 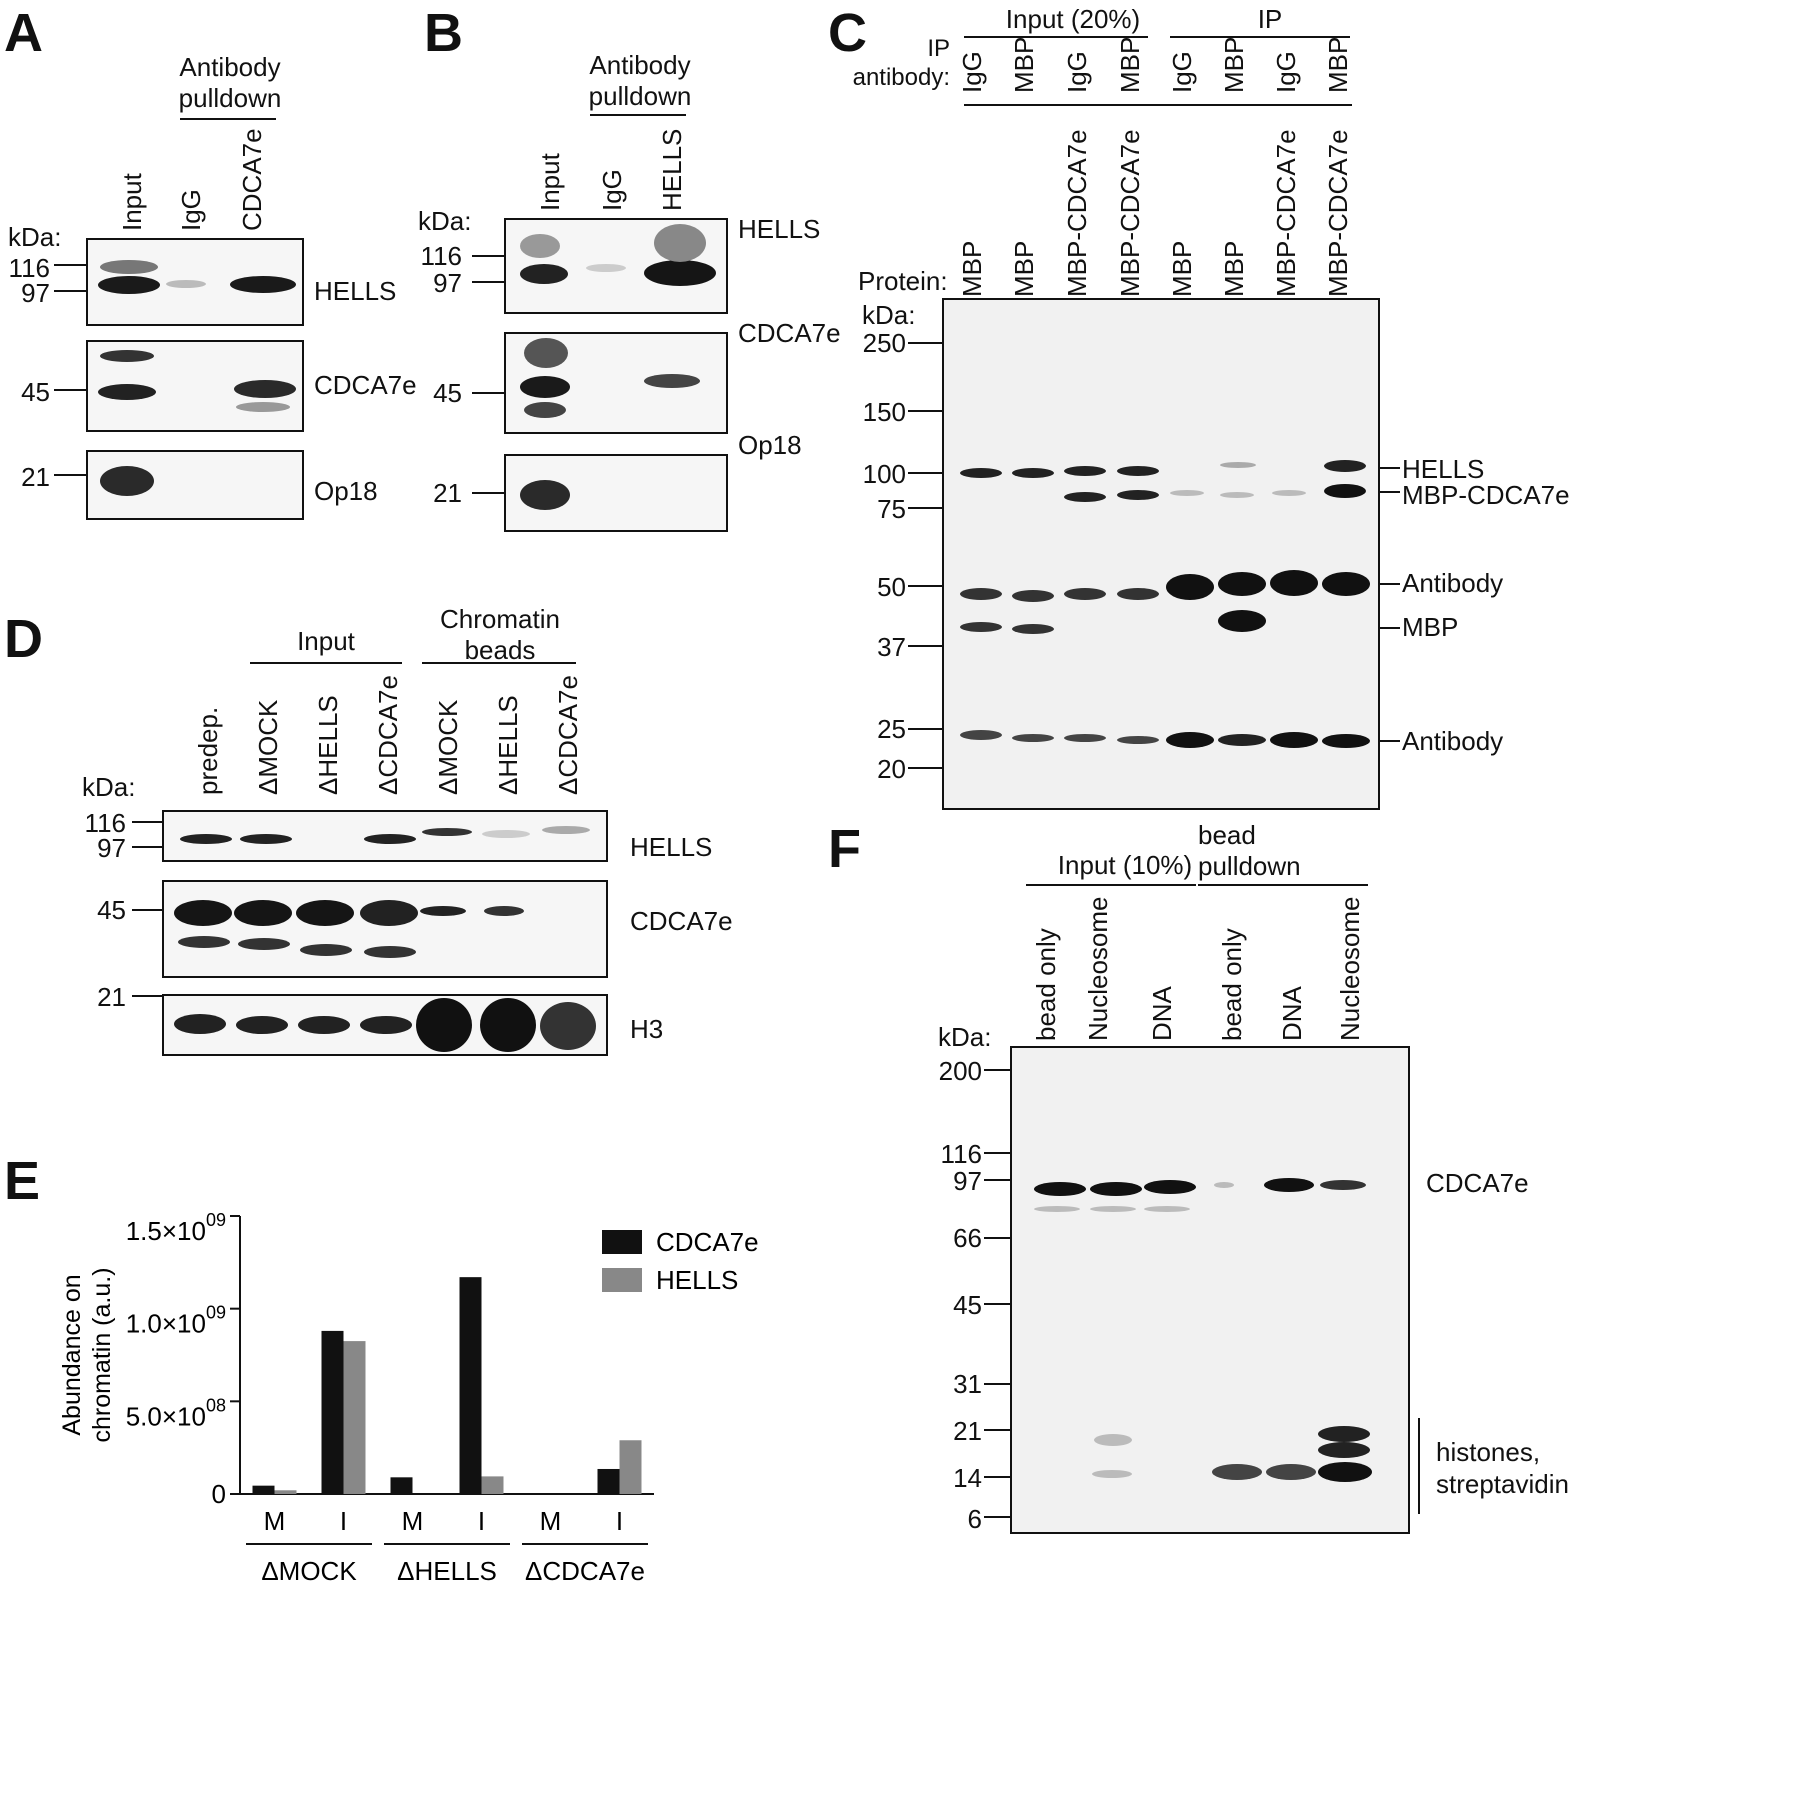 What do you see at coordinates (109, 787) in the screenshot?
I see `panel-d-kda-label: kDa:` at bounding box center [109, 787].